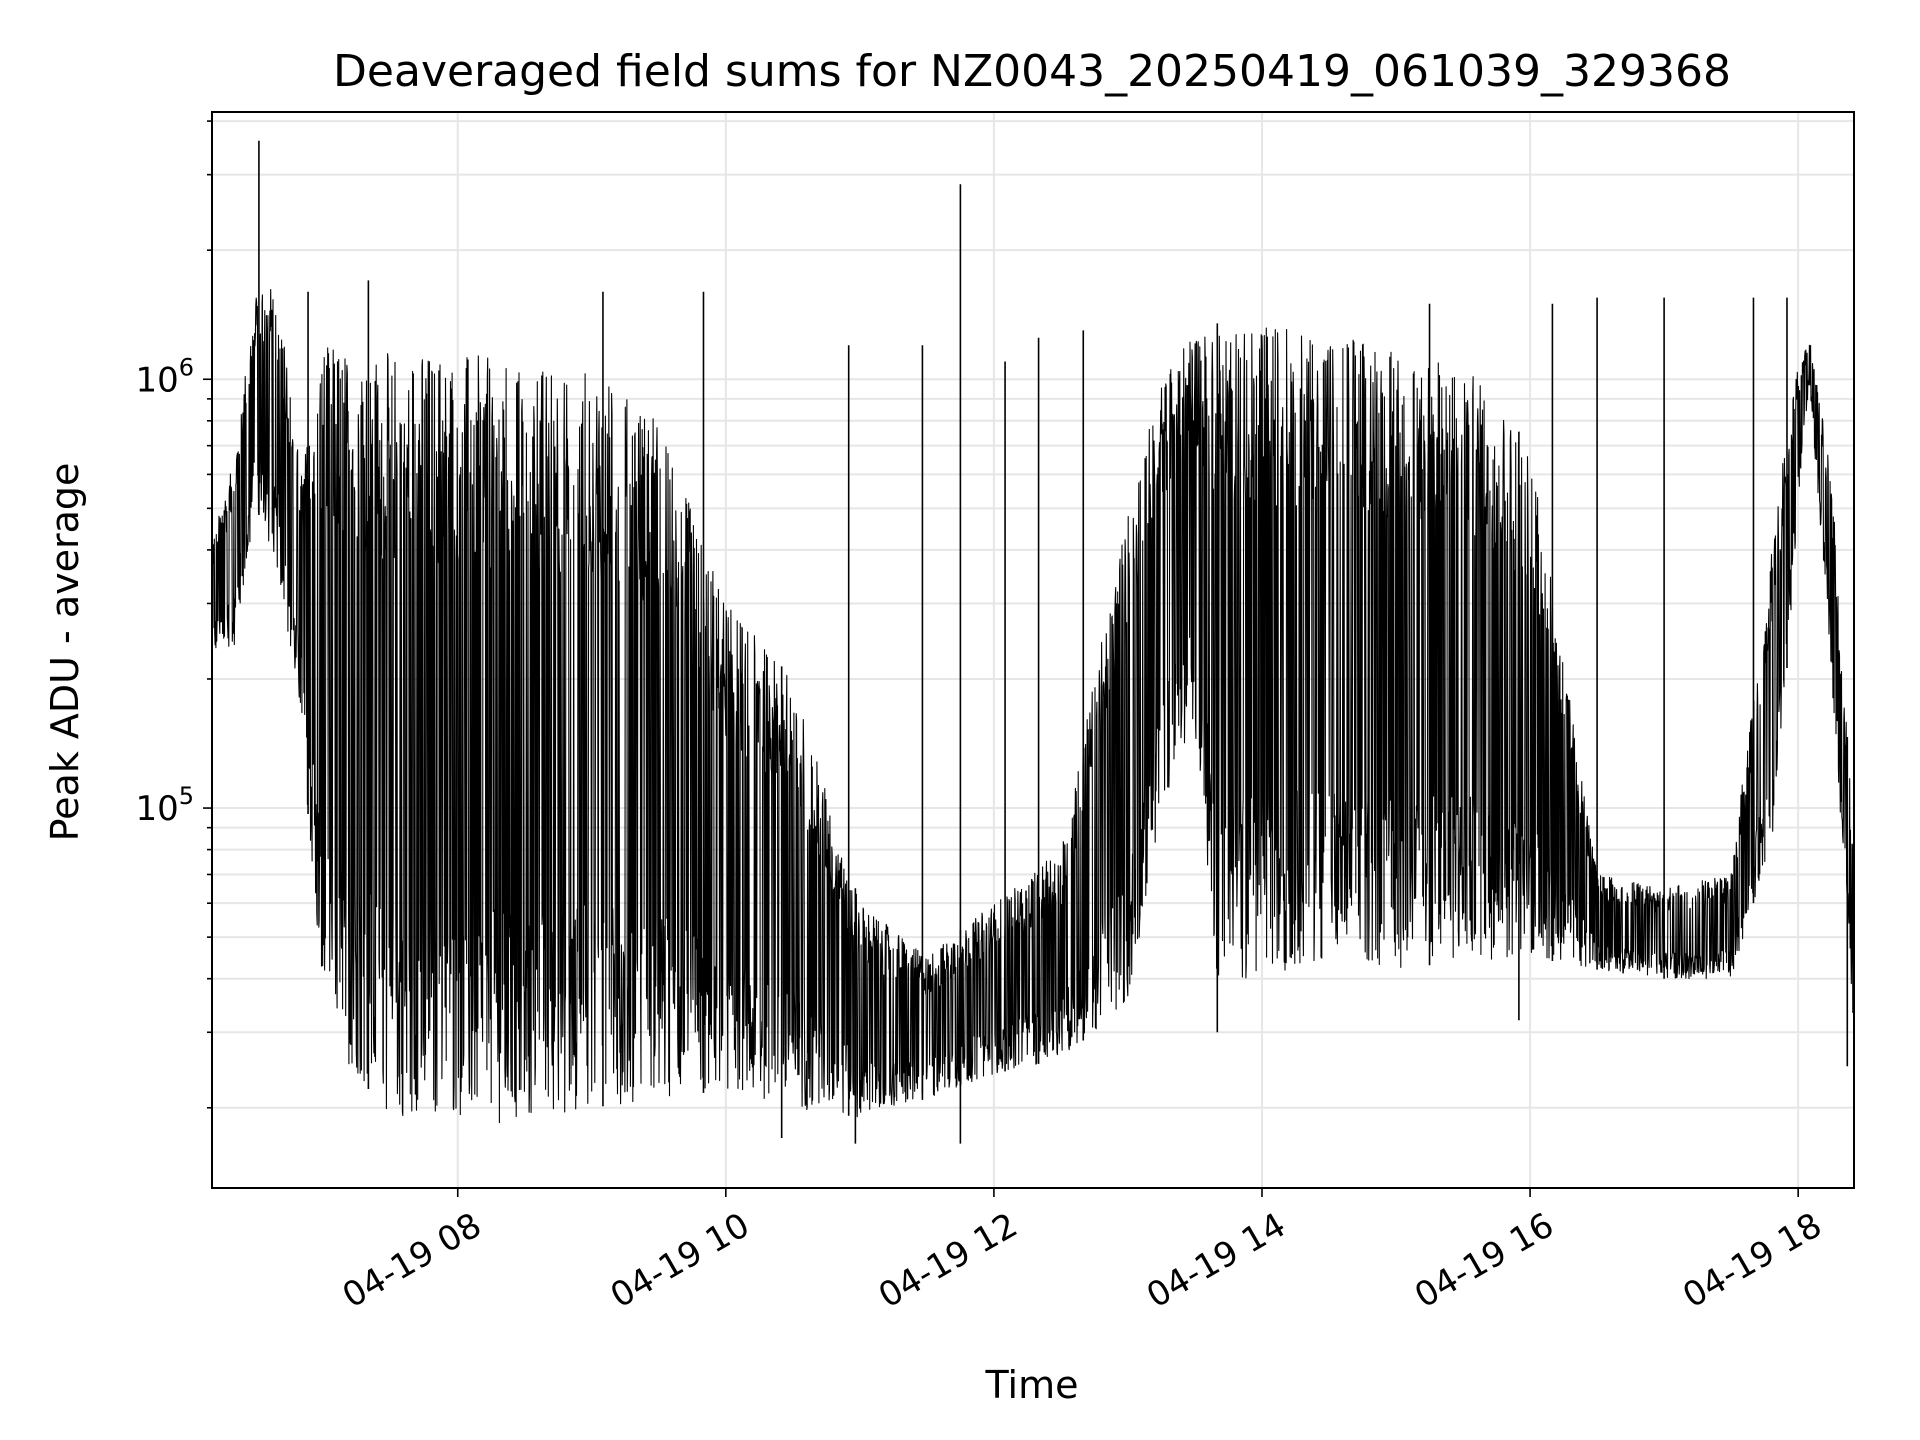 This screenshot has height=1440, width=1920. Describe the element at coordinates (173, 614) in the screenshot. I see `y-axis: 10⁵ 10⁶` at that location.